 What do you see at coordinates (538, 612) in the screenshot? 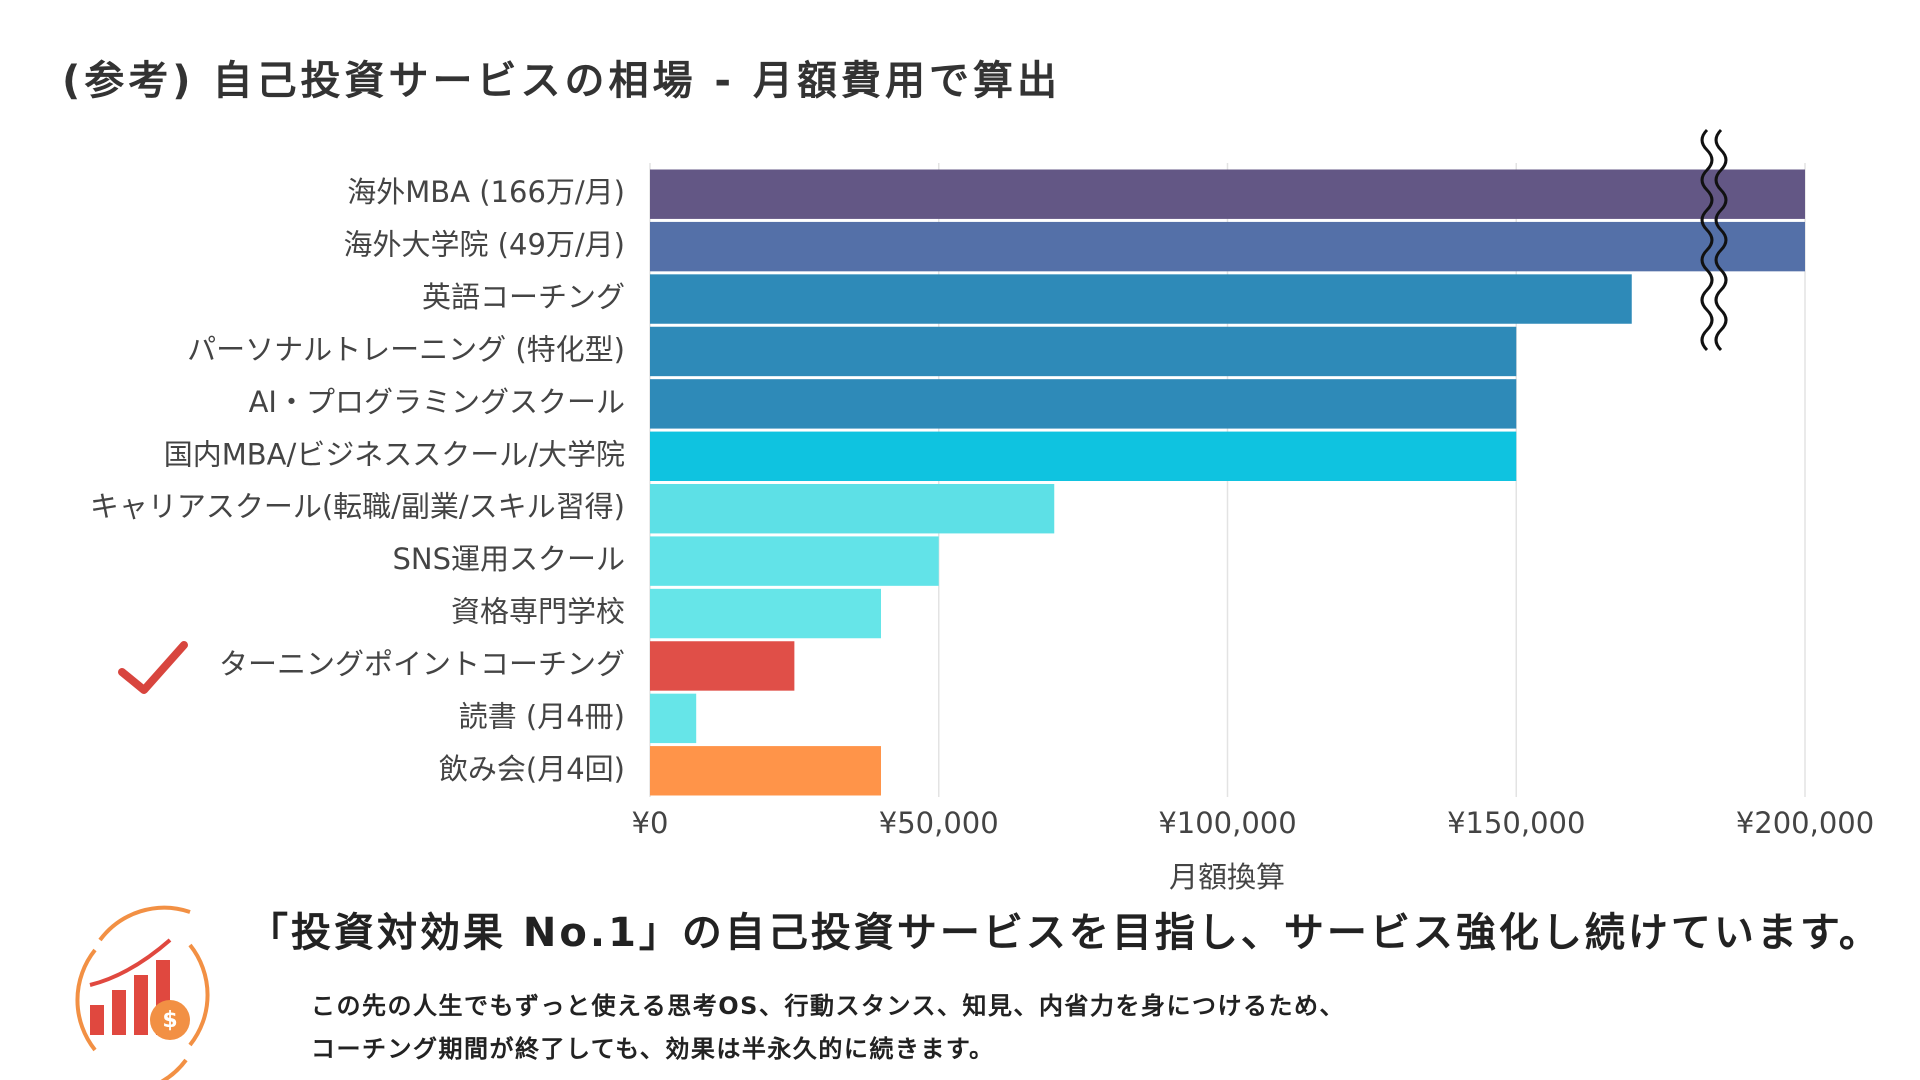
I see `y-tick-label: 資格専門学校` at bounding box center [538, 612].